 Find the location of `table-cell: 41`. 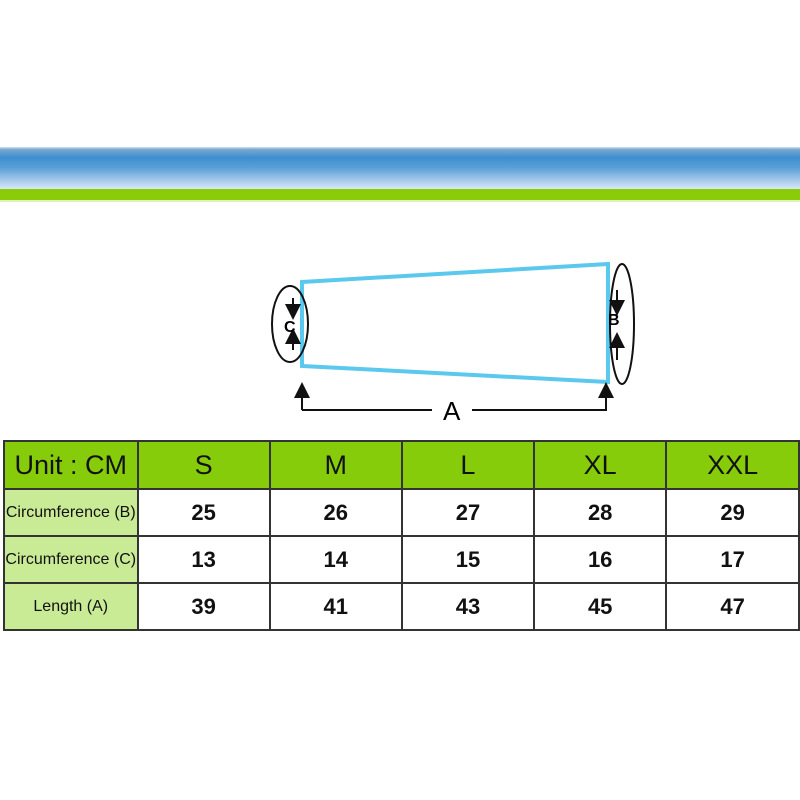

table-cell: 41 is located at coordinates (335, 606).